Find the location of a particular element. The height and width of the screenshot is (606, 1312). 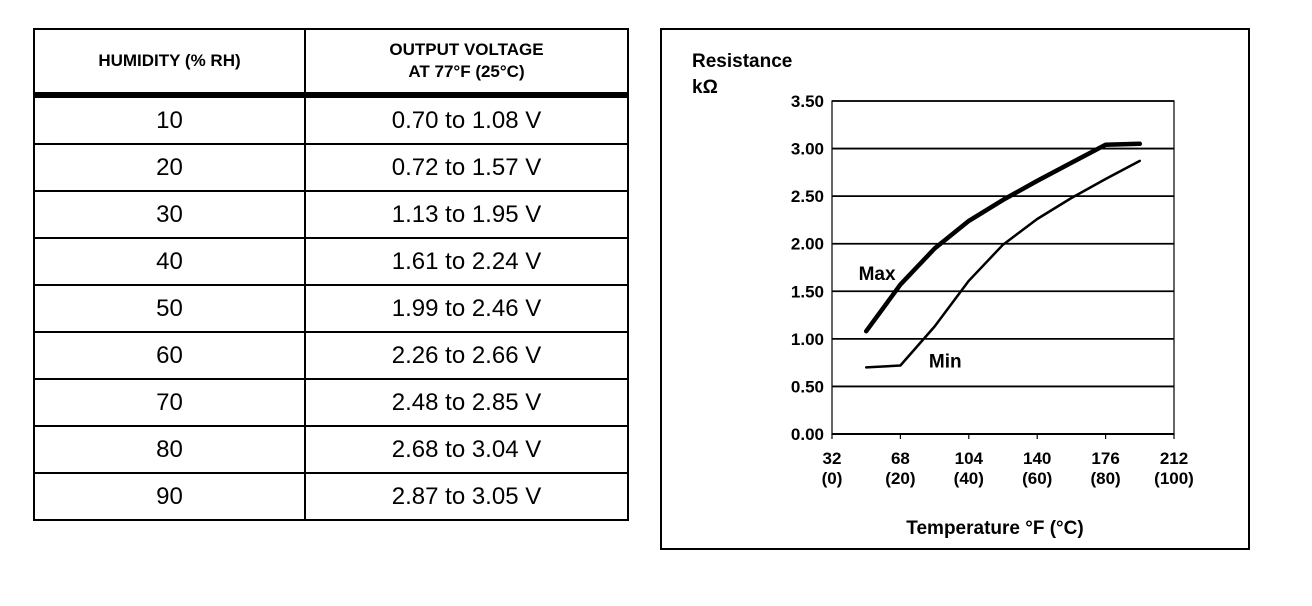

table-row: 10 0.70 to 1.08 V is located at coordinates (331, 119).